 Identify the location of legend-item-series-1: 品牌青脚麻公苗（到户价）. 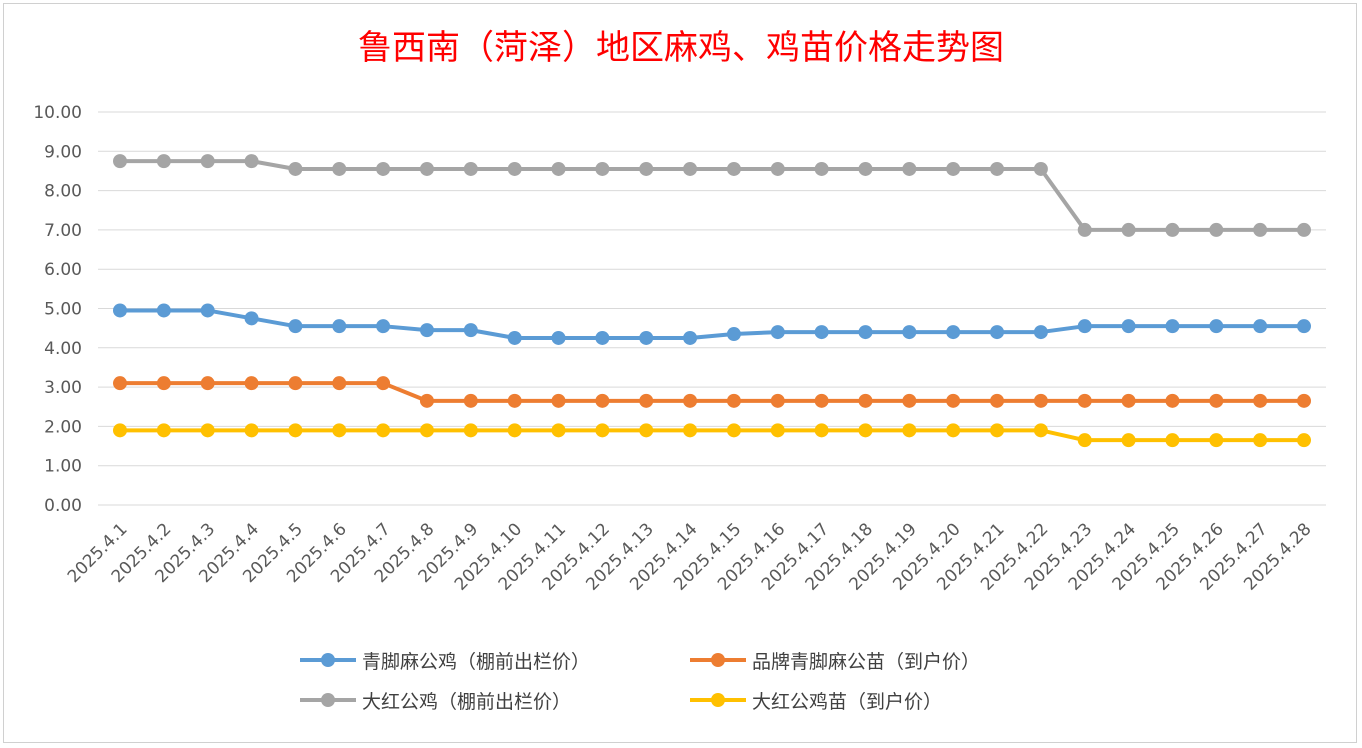
(885, 660).